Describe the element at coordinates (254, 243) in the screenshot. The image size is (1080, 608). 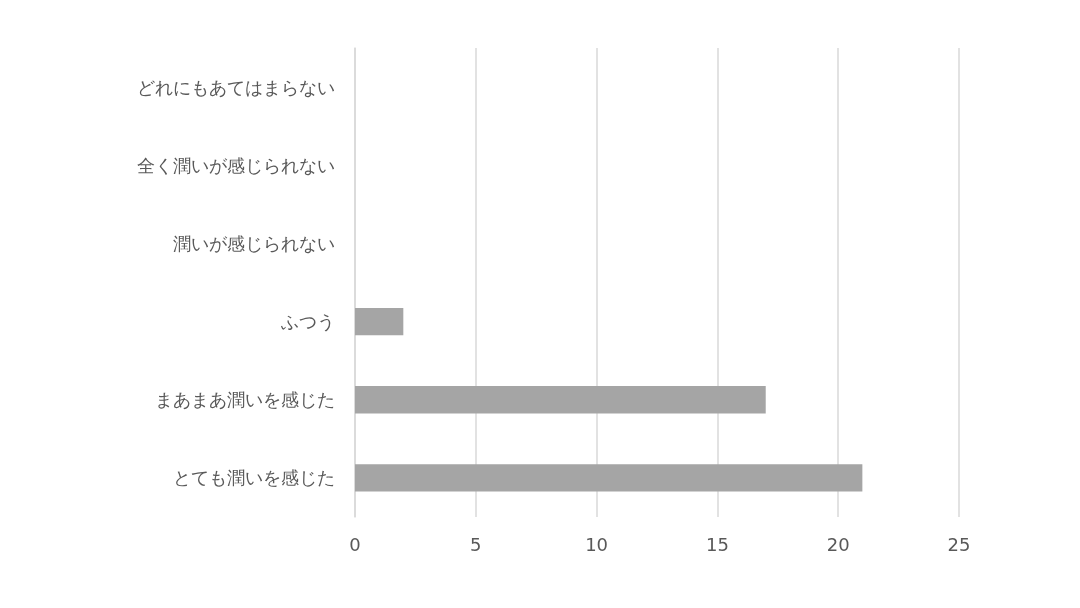
I see `y-tick-label: 潤いが感じられない` at that location.